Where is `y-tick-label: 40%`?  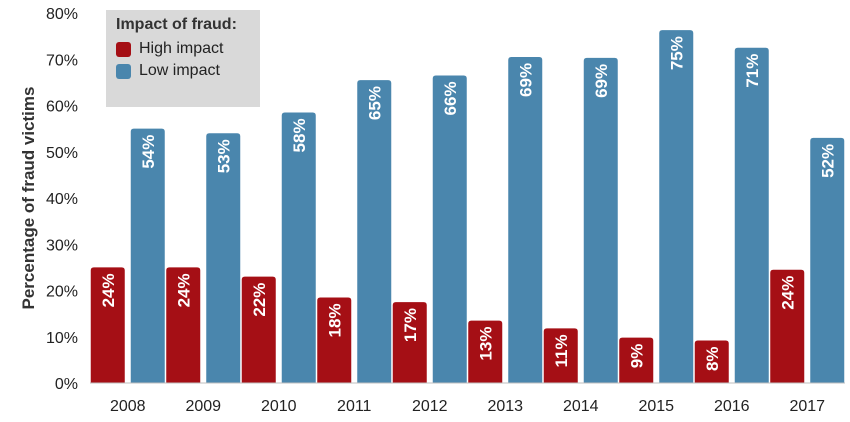
y-tick-label: 40% is located at coordinates (62, 199).